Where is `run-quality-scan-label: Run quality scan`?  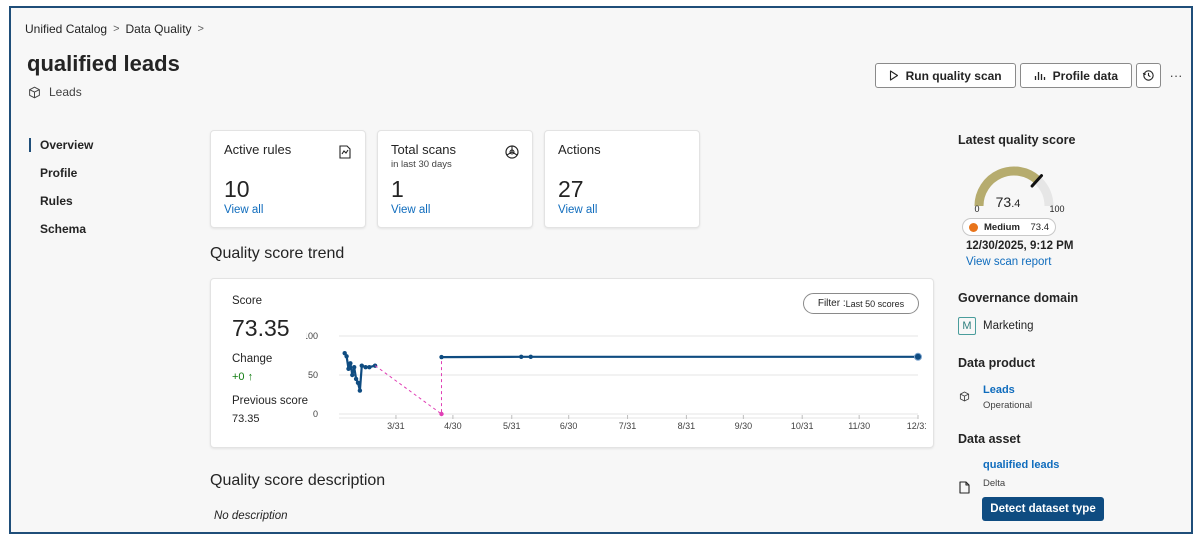 run-quality-scan-label: Run quality scan is located at coordinates (953, 75).